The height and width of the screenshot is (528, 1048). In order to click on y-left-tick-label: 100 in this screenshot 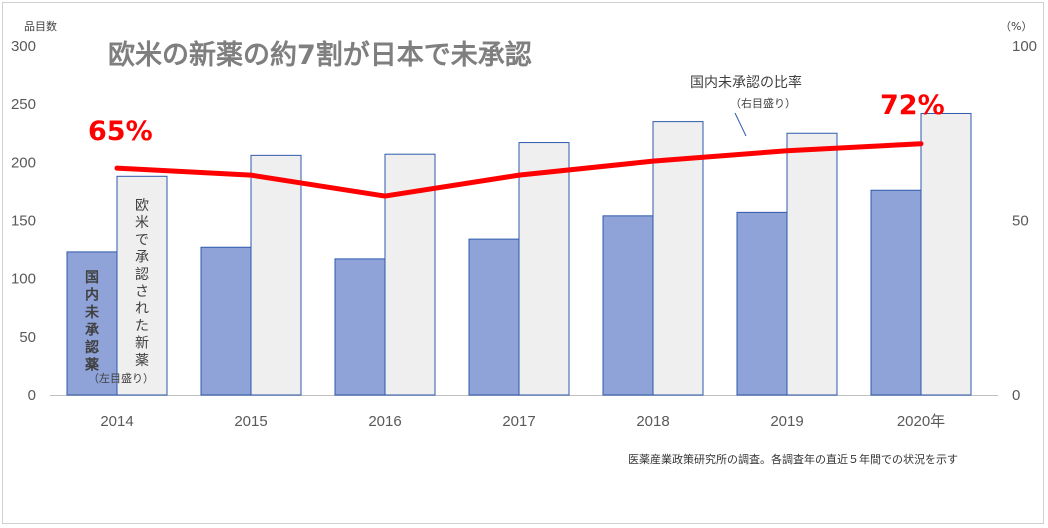, I will do `click(23, 279)`.